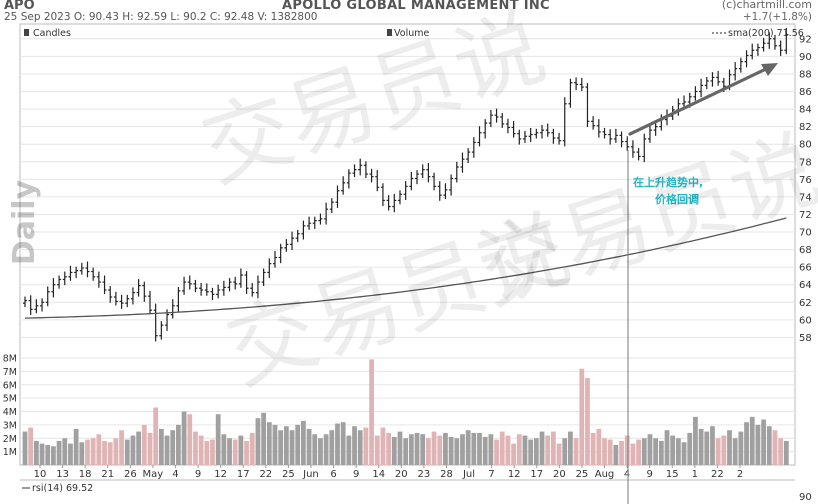 Image resolution: width=818 pixels, height=504 pixels. Describe the element at coordinates (677, 199) in the screenshot. I see `annotation-line-2: 价格回调` at that location.